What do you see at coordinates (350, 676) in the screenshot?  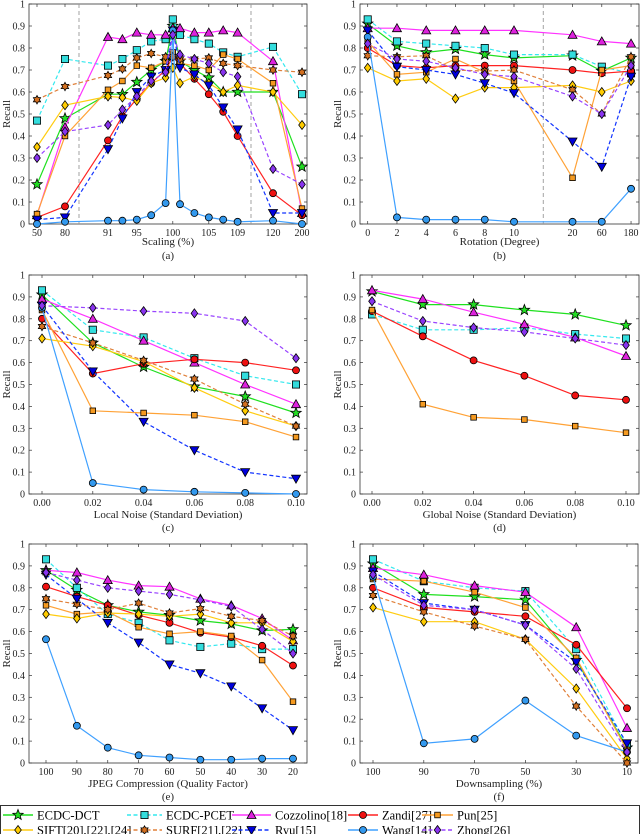 I see `y-tick-label: 0.4` at bounding box center [350, 676].